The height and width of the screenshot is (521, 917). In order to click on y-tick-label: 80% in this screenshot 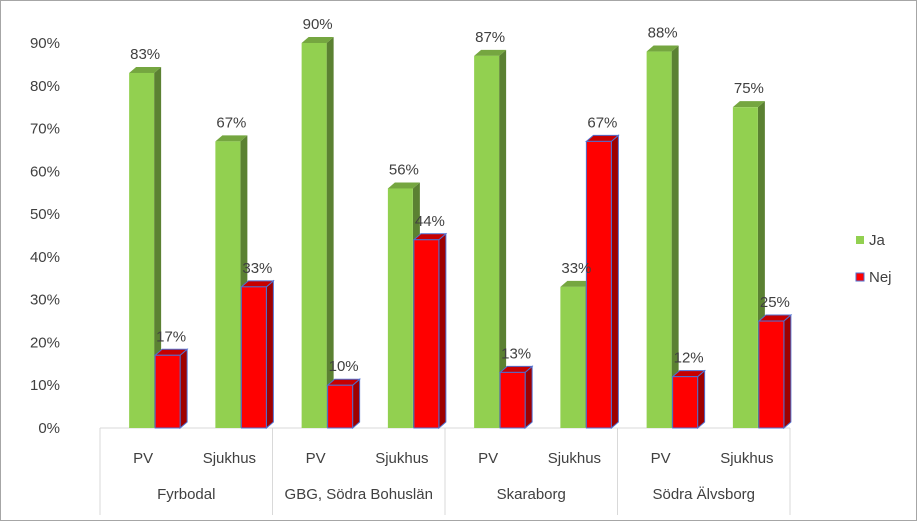, I will do `click(45, 86)`.